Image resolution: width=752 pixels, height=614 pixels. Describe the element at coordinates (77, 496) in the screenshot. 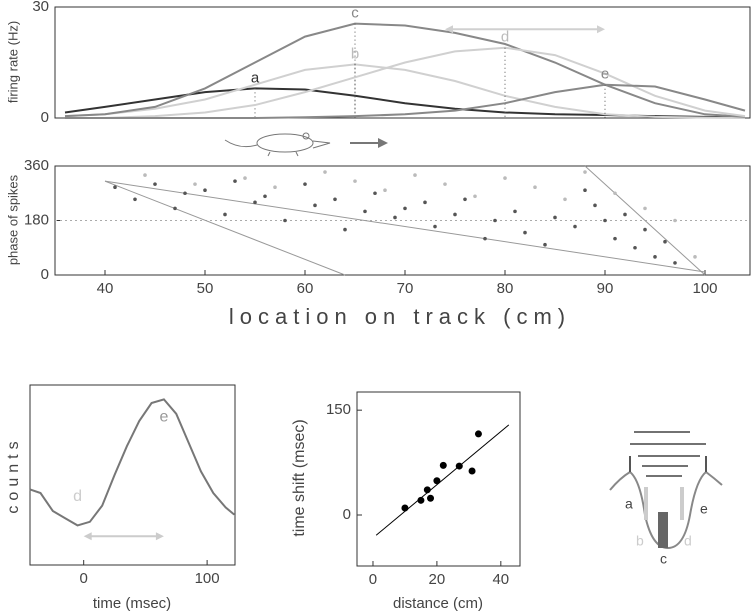

I see `annotation: d` at that location.